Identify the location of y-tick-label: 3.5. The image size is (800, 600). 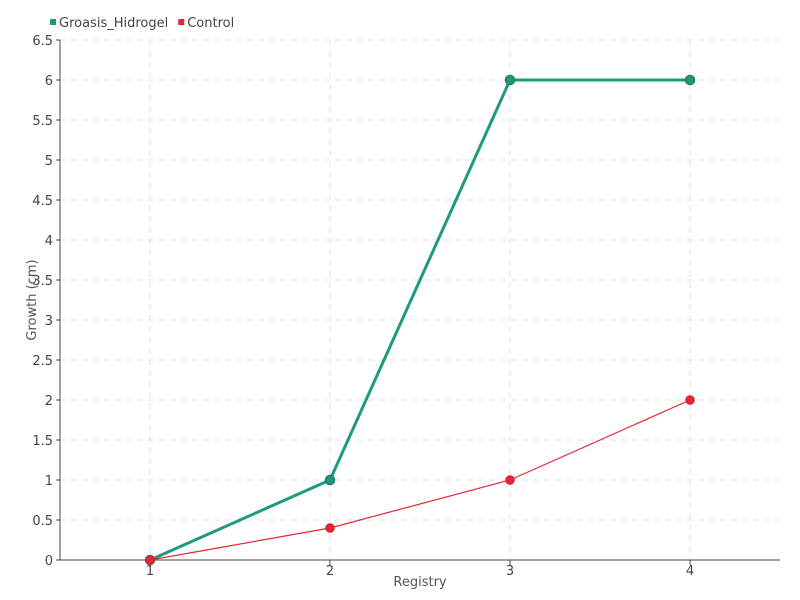
(42, 281).